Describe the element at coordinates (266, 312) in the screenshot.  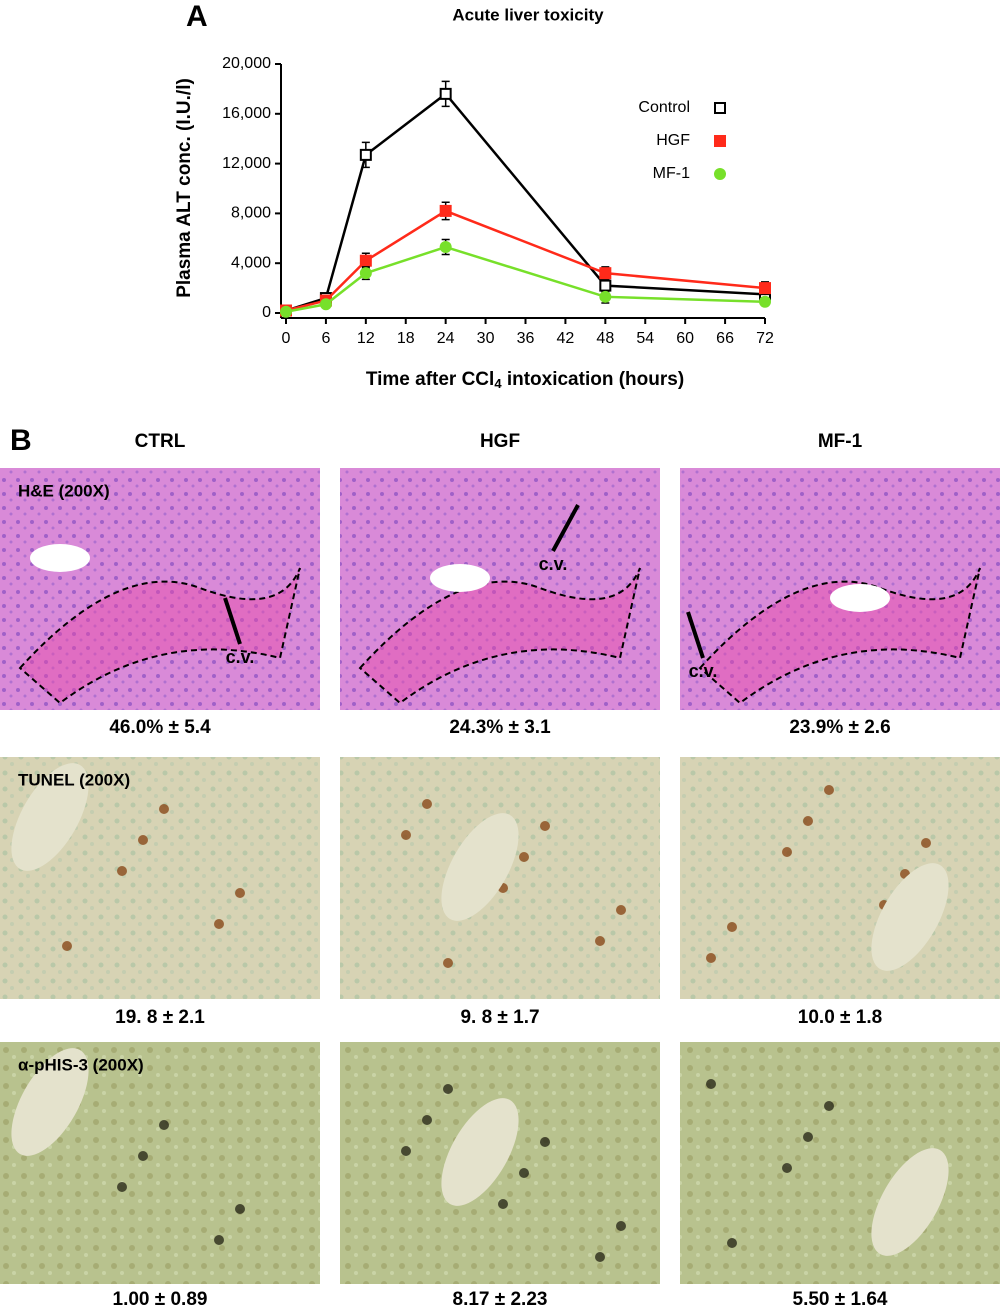
I see `y-tick-label: 0` at that location.